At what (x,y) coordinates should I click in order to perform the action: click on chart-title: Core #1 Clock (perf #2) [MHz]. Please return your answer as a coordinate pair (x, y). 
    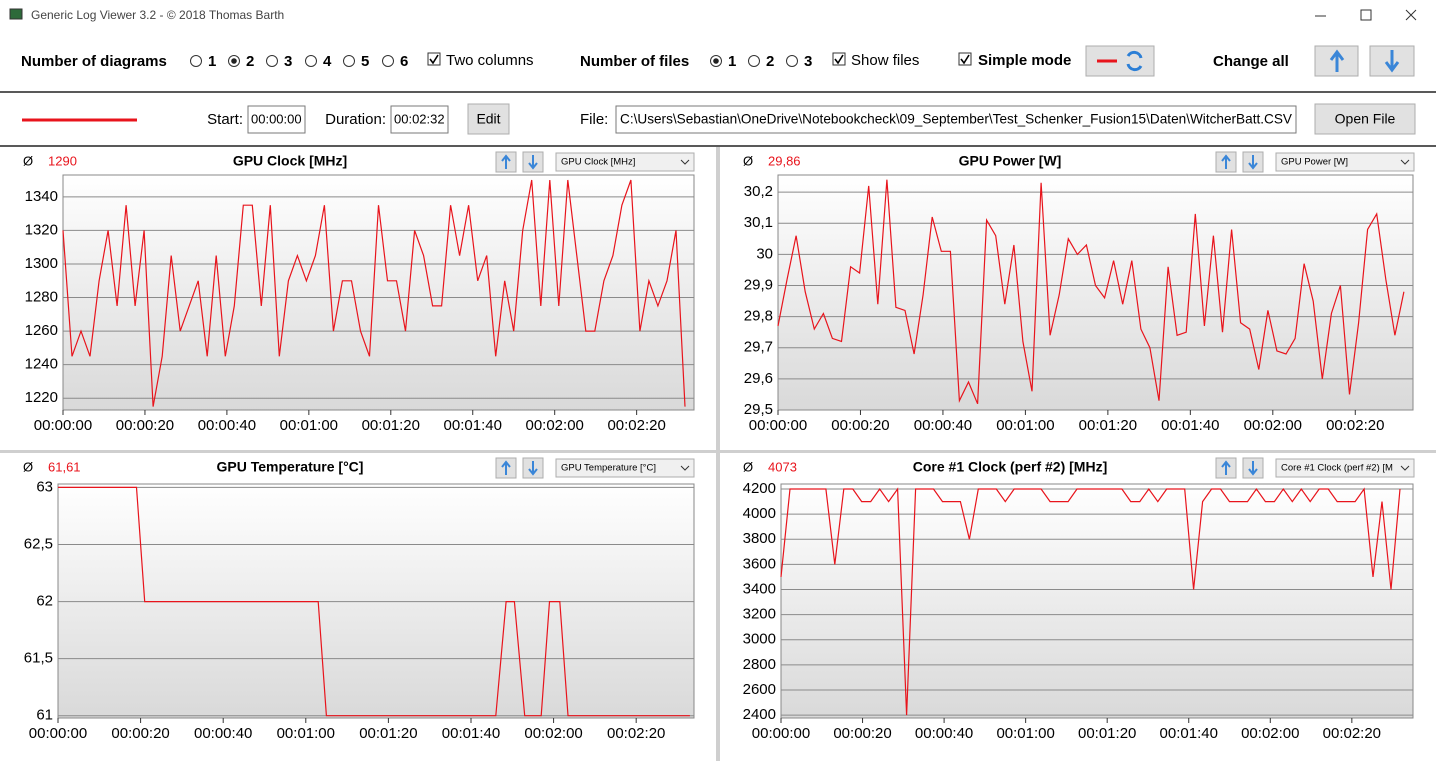
    Looking at the image, I should click on (1010, 467).